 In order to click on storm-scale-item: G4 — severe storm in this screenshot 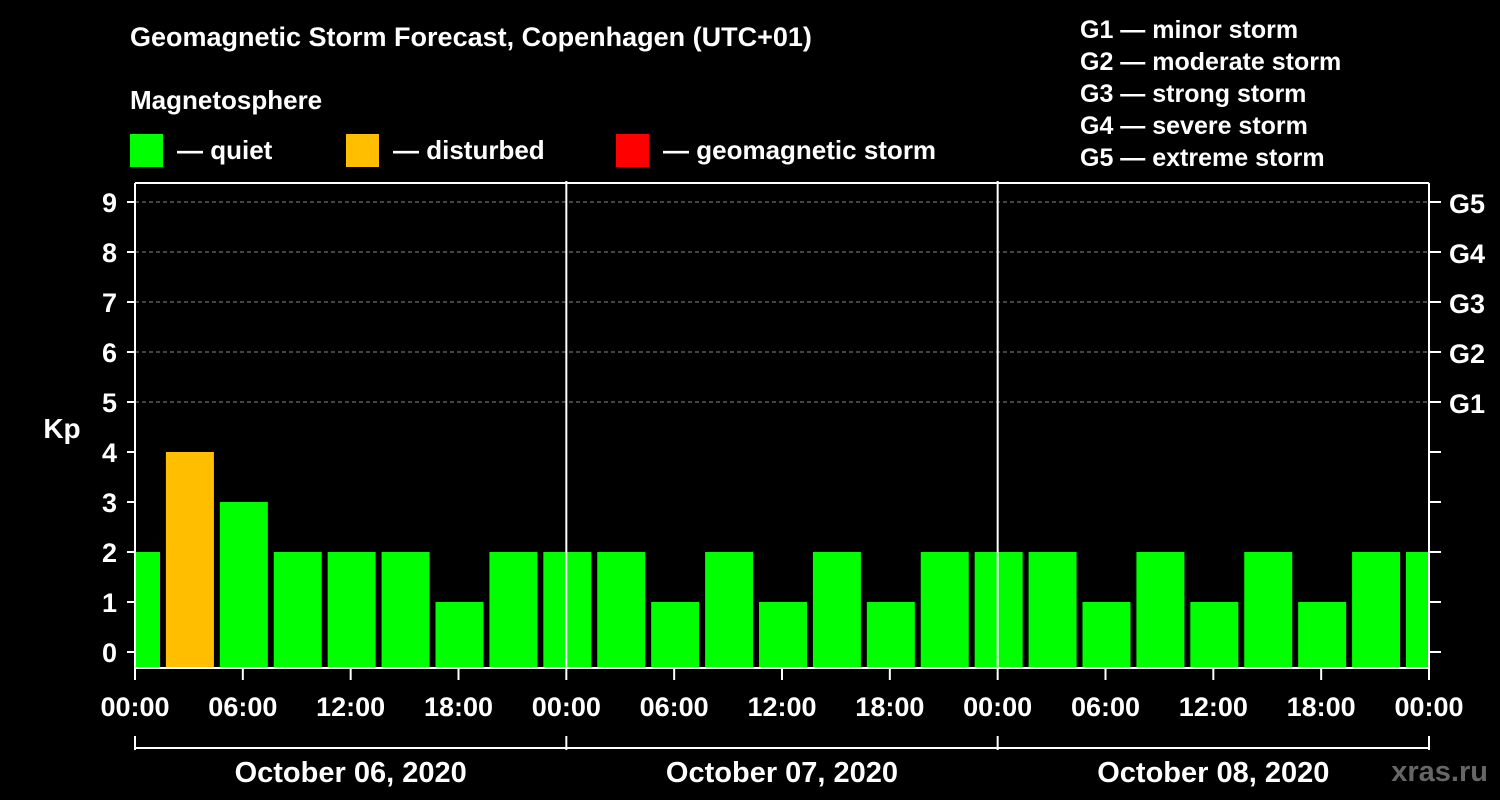, I will do `click(1194, 126)`.